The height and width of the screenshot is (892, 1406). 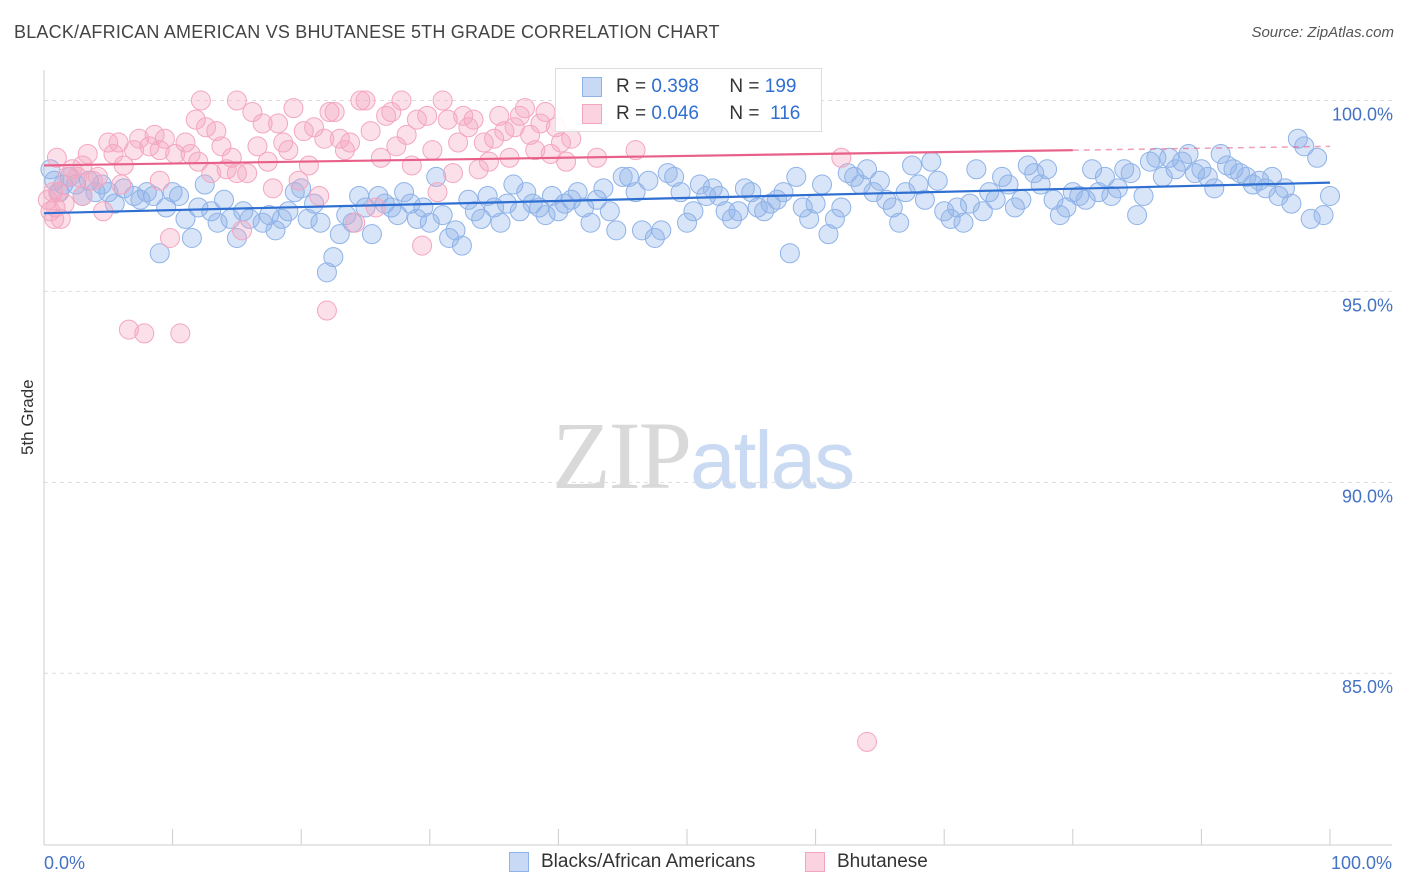 What do you see at coordinates (1322, 32) in the screenshot?
I see `source-label: Source: ZipAtlas.com` at bounding box center [1322, 32].